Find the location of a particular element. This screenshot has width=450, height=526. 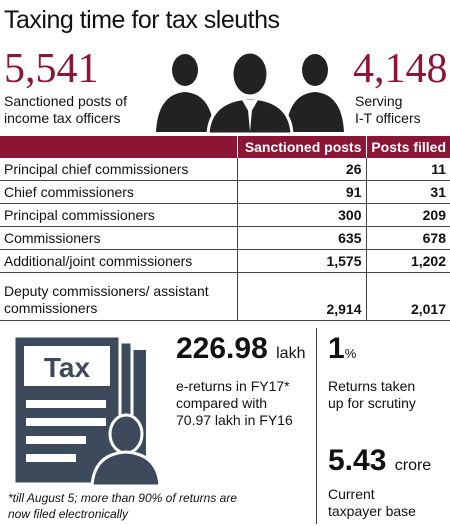

table-row: Principal commissioners 300 209 is located at coordinates (225, 215).